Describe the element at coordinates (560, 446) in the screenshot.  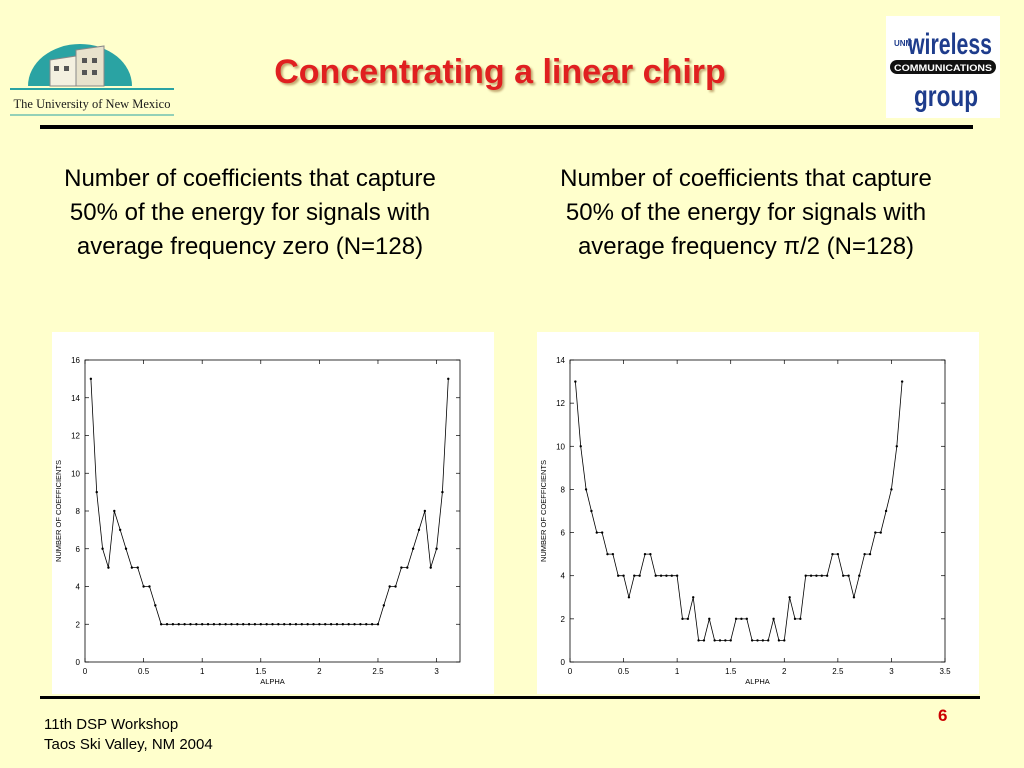
I see `y-tick-label: 10` at that location.